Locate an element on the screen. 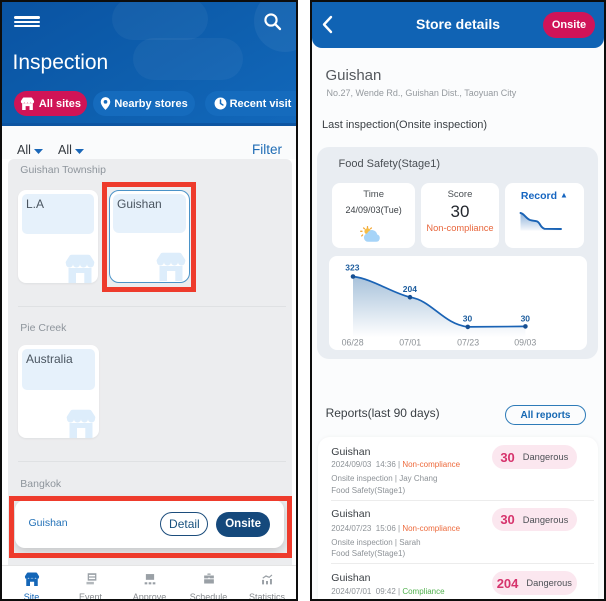 The image size is (606, 601). svg-text: 09/03 is located at coordinates (525, 342).